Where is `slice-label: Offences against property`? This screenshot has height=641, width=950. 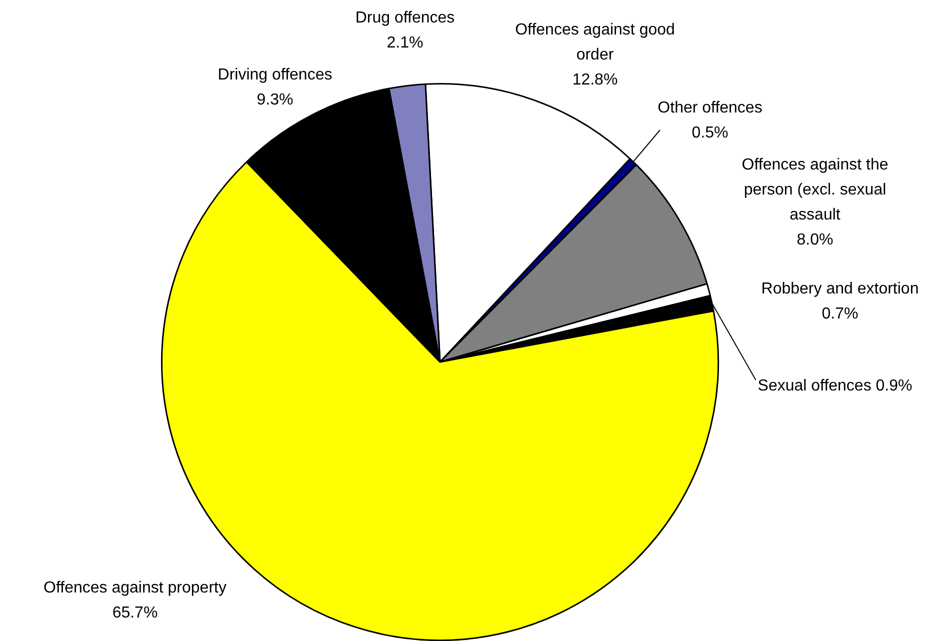 slice-label: Offences against property is located at coordinates (135, 587).